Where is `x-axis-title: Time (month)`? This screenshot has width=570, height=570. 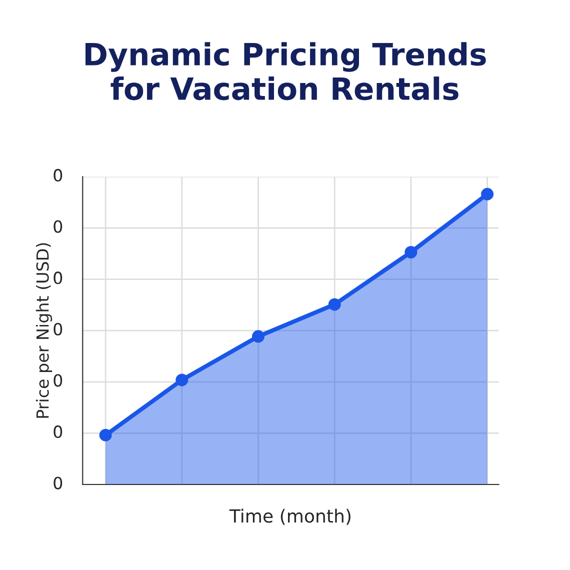 x-axis-title: Time (month) is located at coordinates (289, 516).